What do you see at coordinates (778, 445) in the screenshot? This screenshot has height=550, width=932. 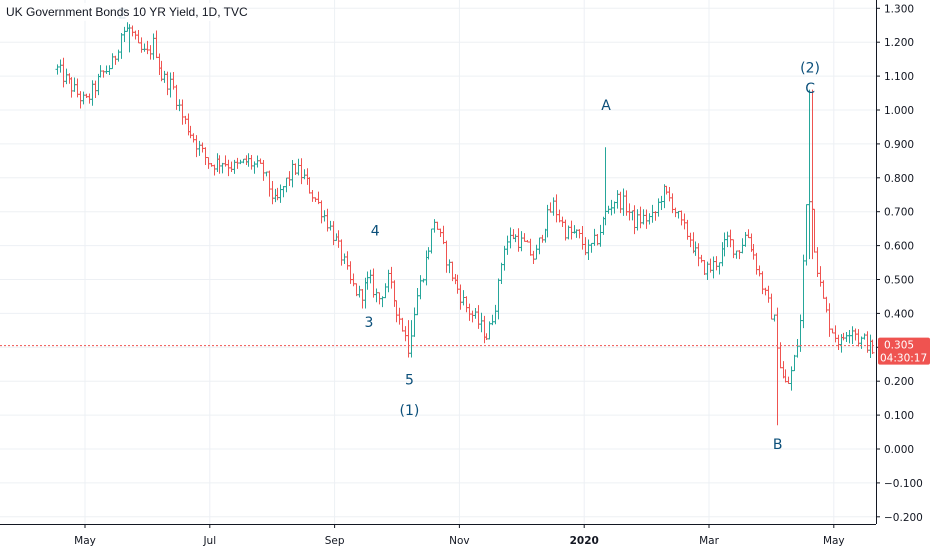 I see `wave-label: B` at bounding box center [778, 445].